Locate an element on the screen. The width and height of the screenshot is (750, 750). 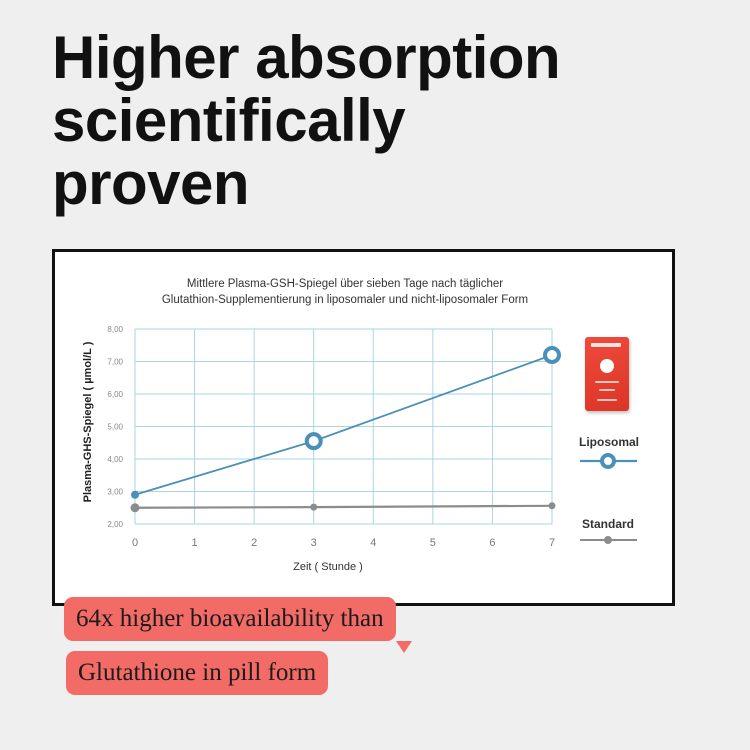
x-tick-label: 5 is located at coordinates (433, 543).